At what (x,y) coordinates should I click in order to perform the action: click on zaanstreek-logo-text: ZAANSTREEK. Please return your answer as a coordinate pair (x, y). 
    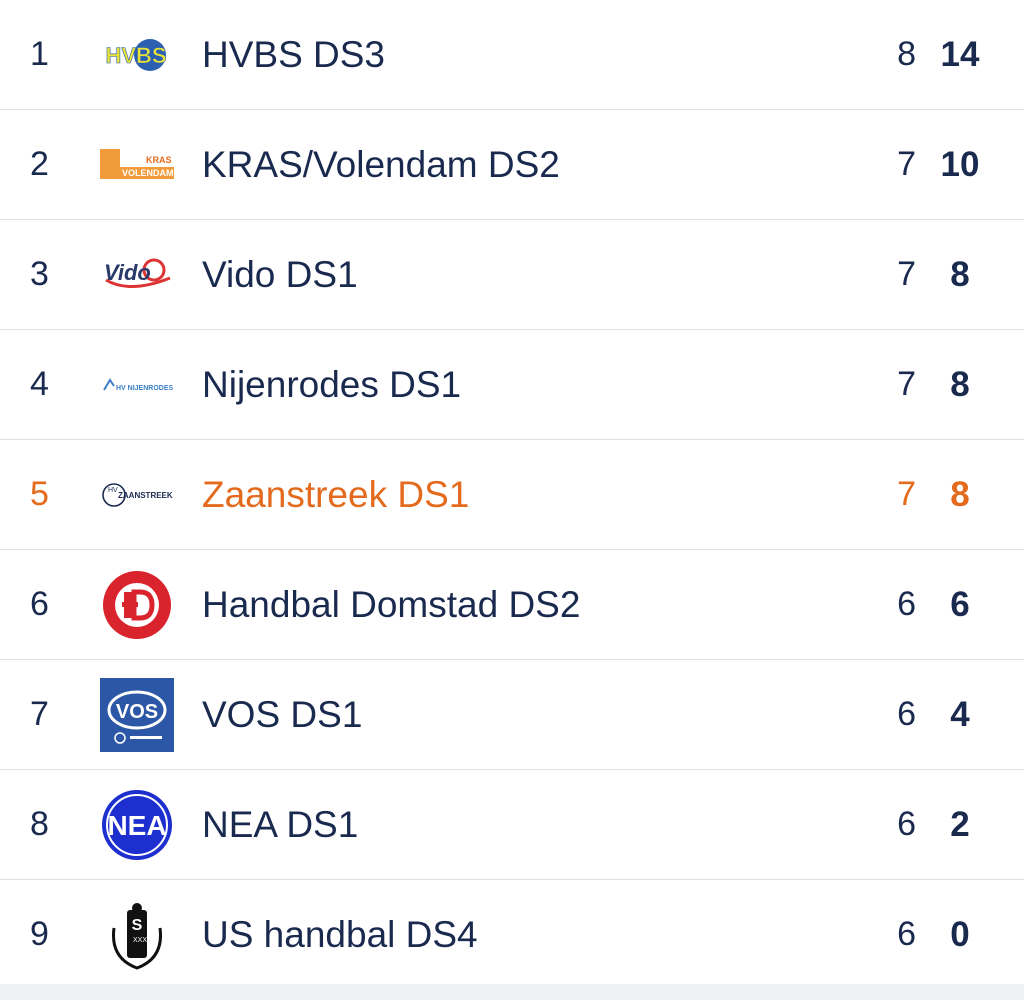
    Looking at the image, I should click on (145, 495).